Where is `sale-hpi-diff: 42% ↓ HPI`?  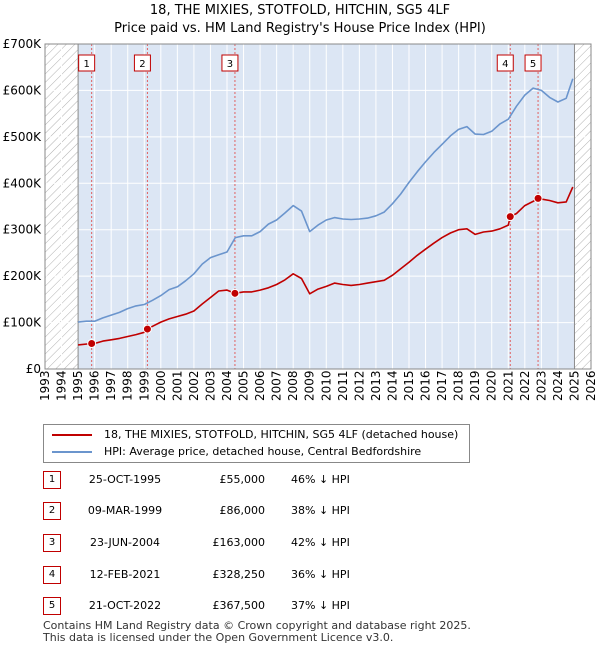
sale-hpi-diff: 42% ↓ HPI is located at coordinates (320, 542).